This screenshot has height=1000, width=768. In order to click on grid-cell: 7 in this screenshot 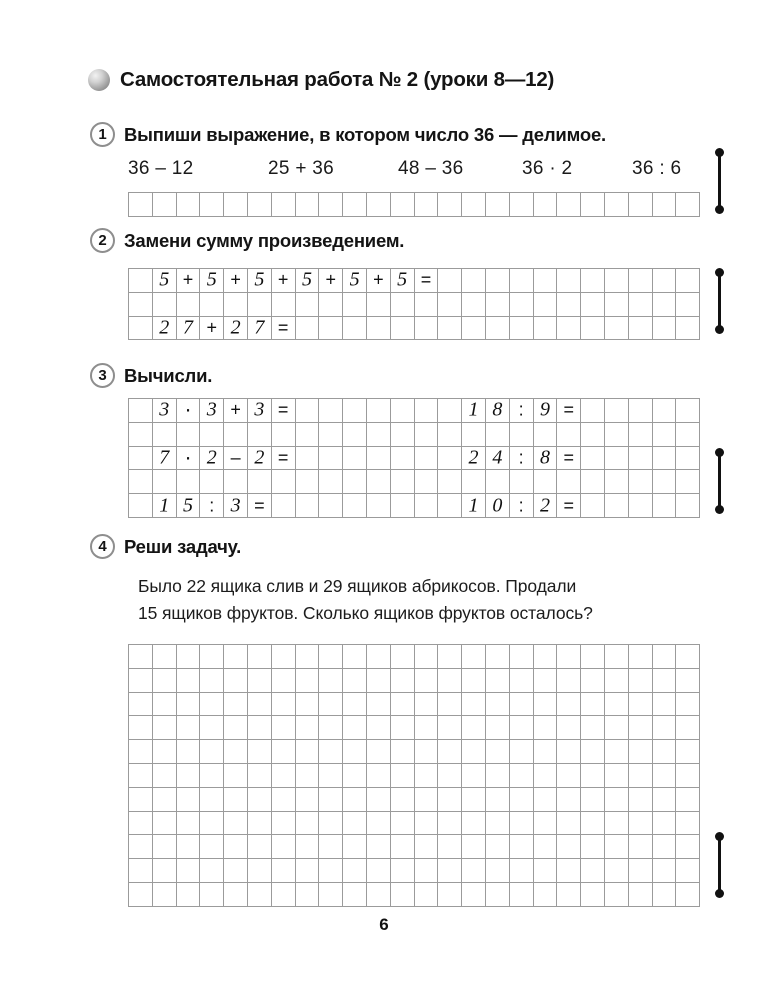, I will do `click(164, 458)`.